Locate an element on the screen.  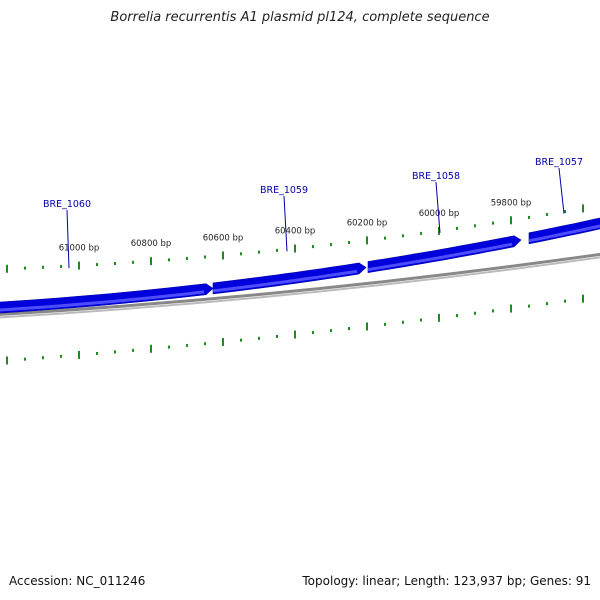
tick-label: 60800 bp is located at coordinates (151, 244).